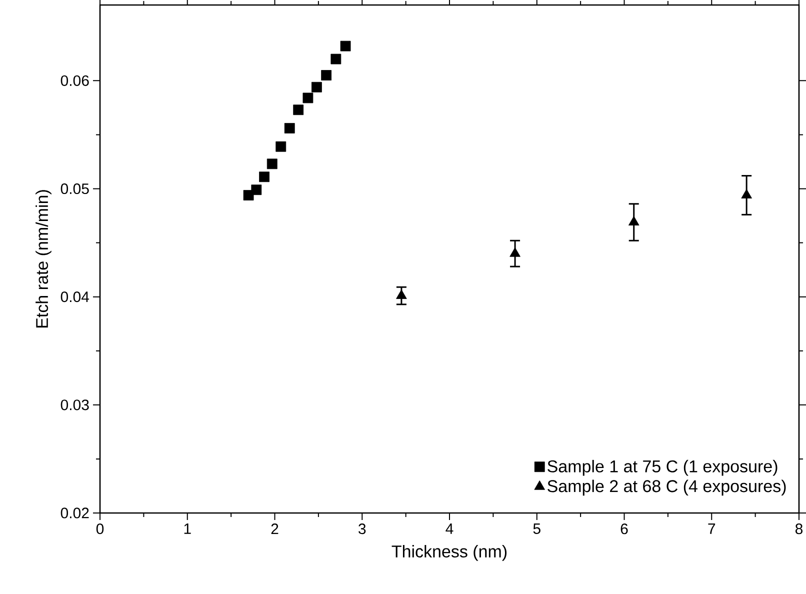 Image resolution: width=806 pixels, height=594 pixels. Describe the element at coordinates (624, 529) in the screenshot. I see `x-tick-label: 6` at that location.